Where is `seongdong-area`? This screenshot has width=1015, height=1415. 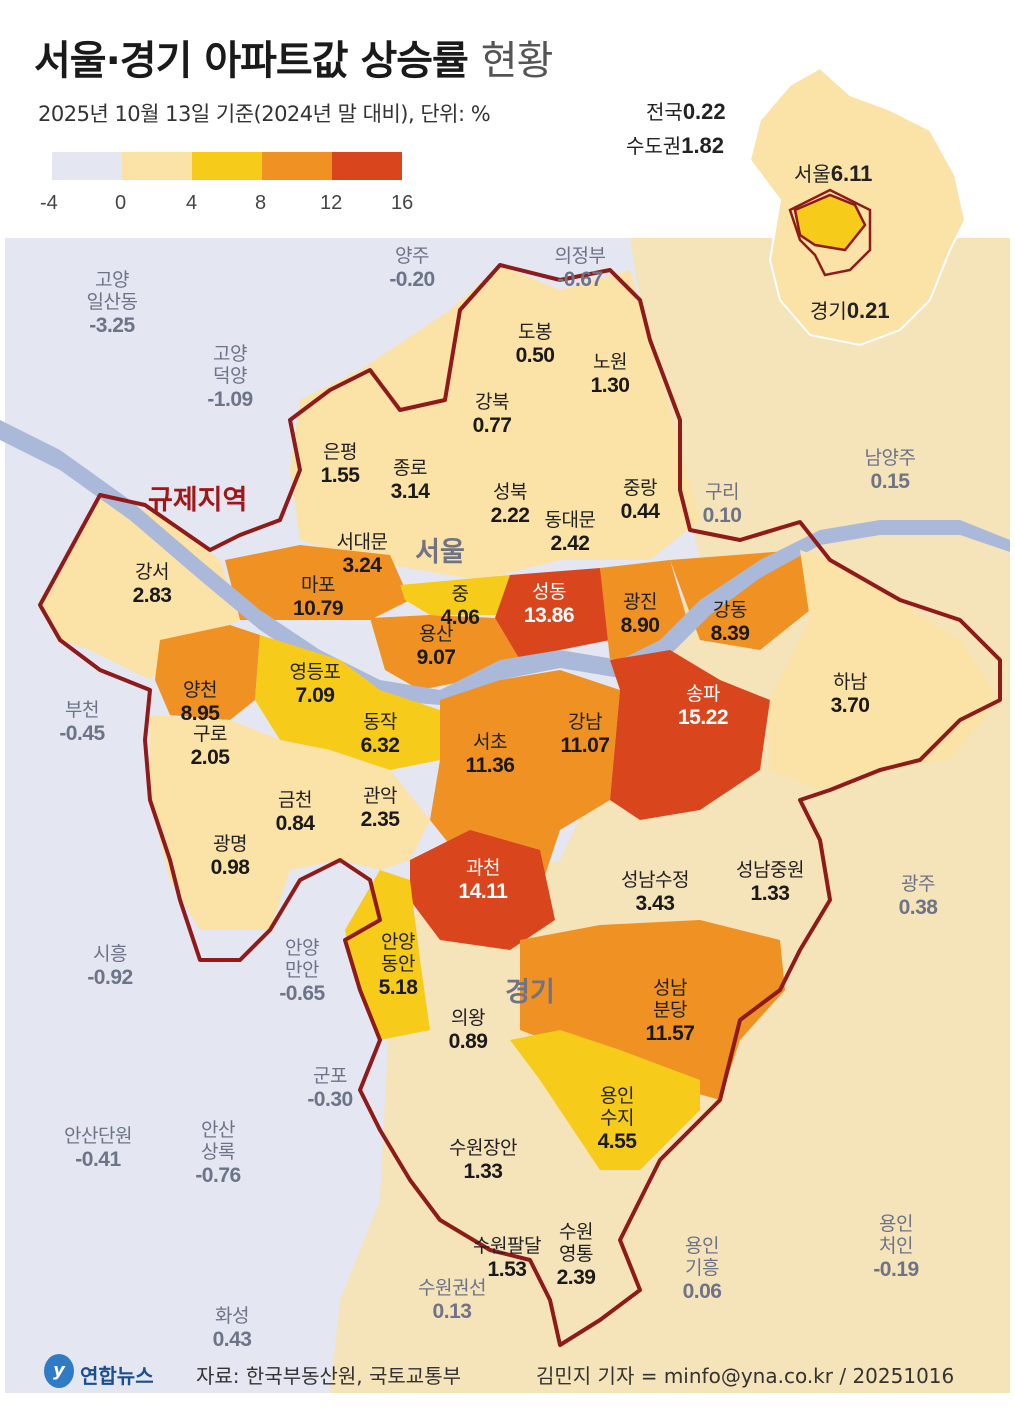 seongdong-area is located at coordinates (552, 614).